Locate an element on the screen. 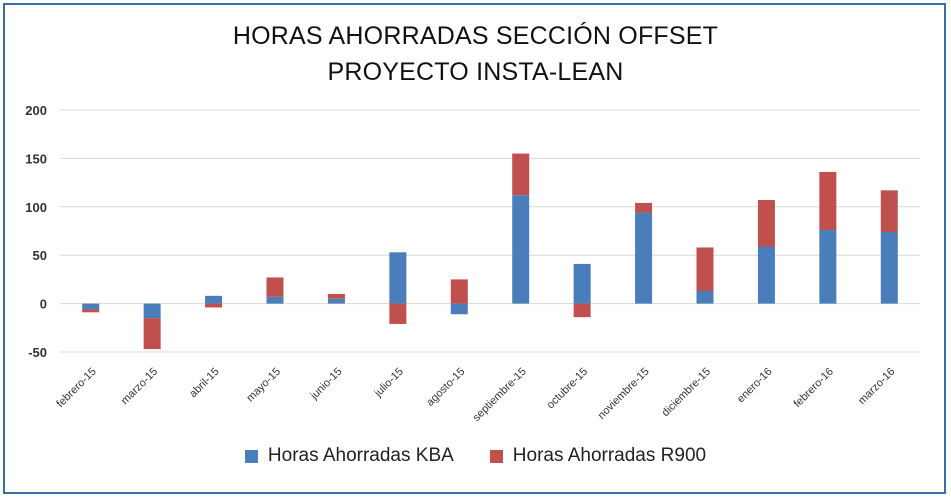 The width and height of the screenshot is (951, 499). x-tick-label: marzo-16 is located at coordinates (876, 386).